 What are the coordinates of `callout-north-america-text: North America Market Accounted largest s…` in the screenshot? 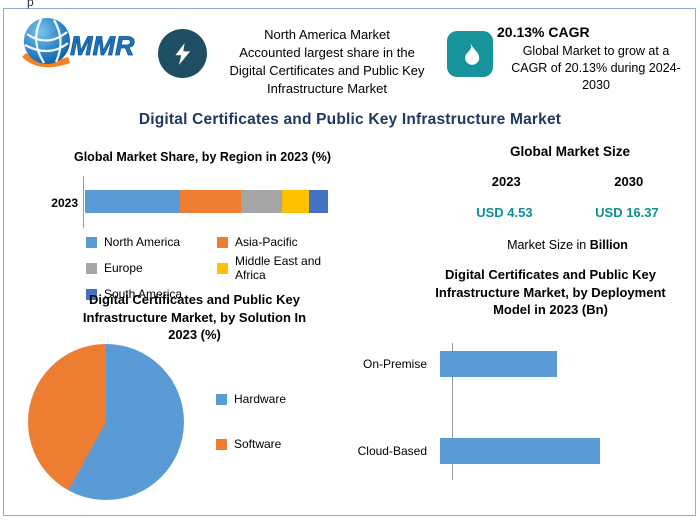 It's located at (327, 61).